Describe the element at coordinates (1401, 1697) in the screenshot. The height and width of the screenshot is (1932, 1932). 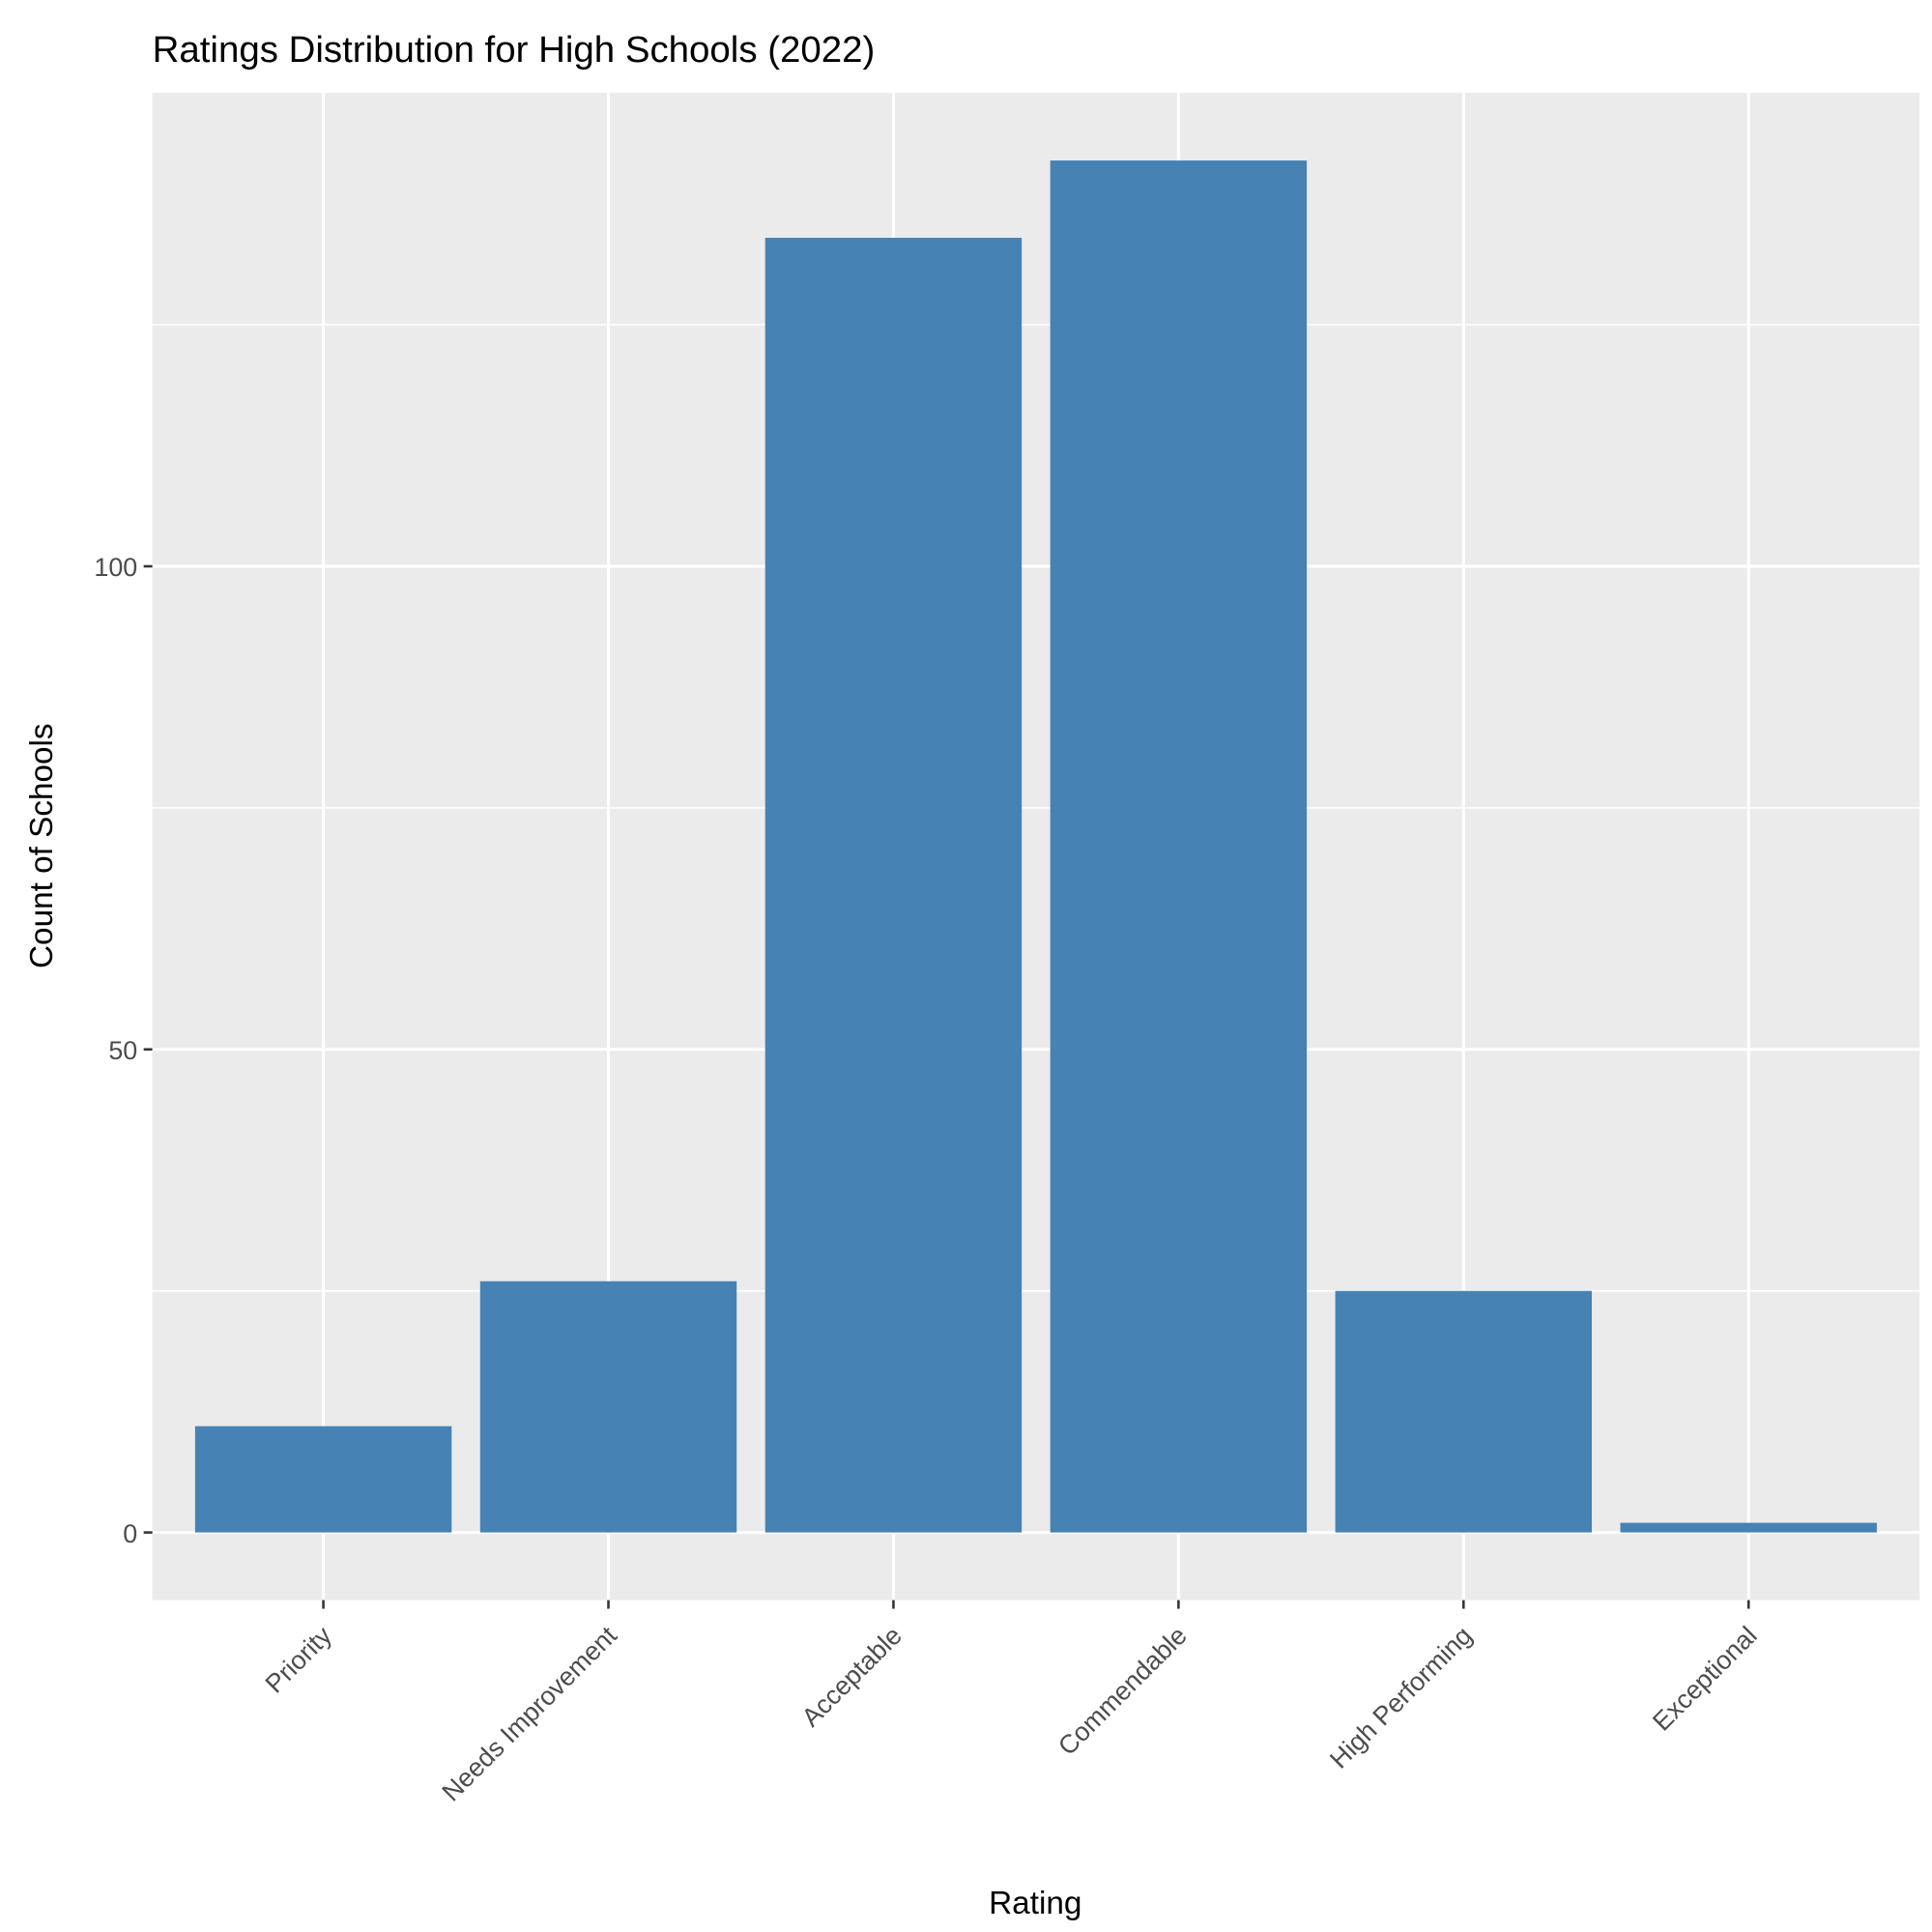
I see `x-tick-label: High Performing` at that location.